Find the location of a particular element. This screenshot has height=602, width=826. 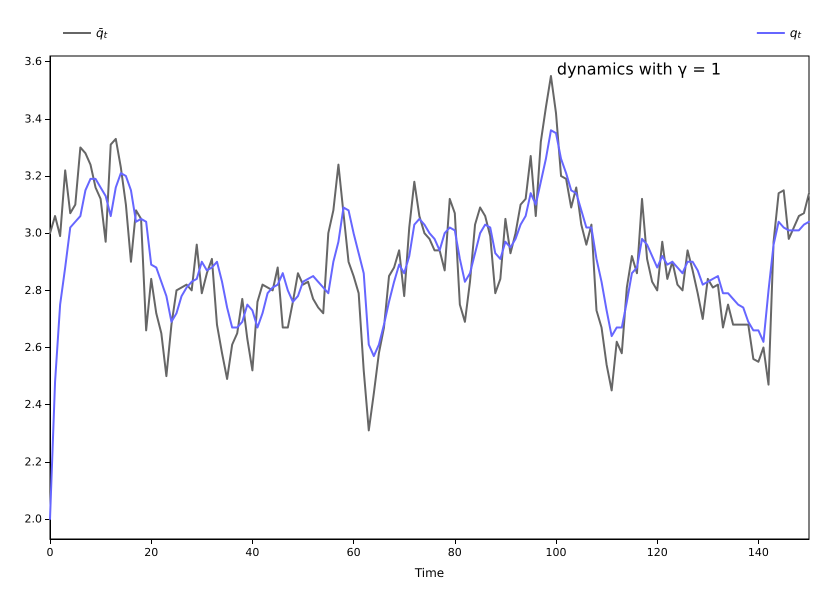

y-tick-label: 3.2 is located at coordinates (33, 176).